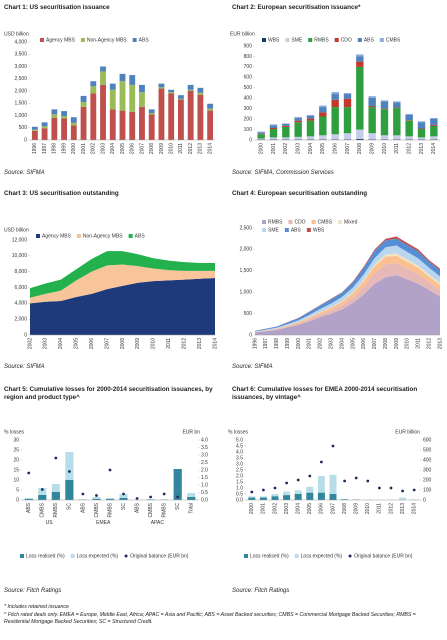 The height and width of the screenshot is (640, 447). What do you see at coordinates (123, 343) in the screenshot?
I see `x-tick-label: 2008` at bounding box center [123, 343].